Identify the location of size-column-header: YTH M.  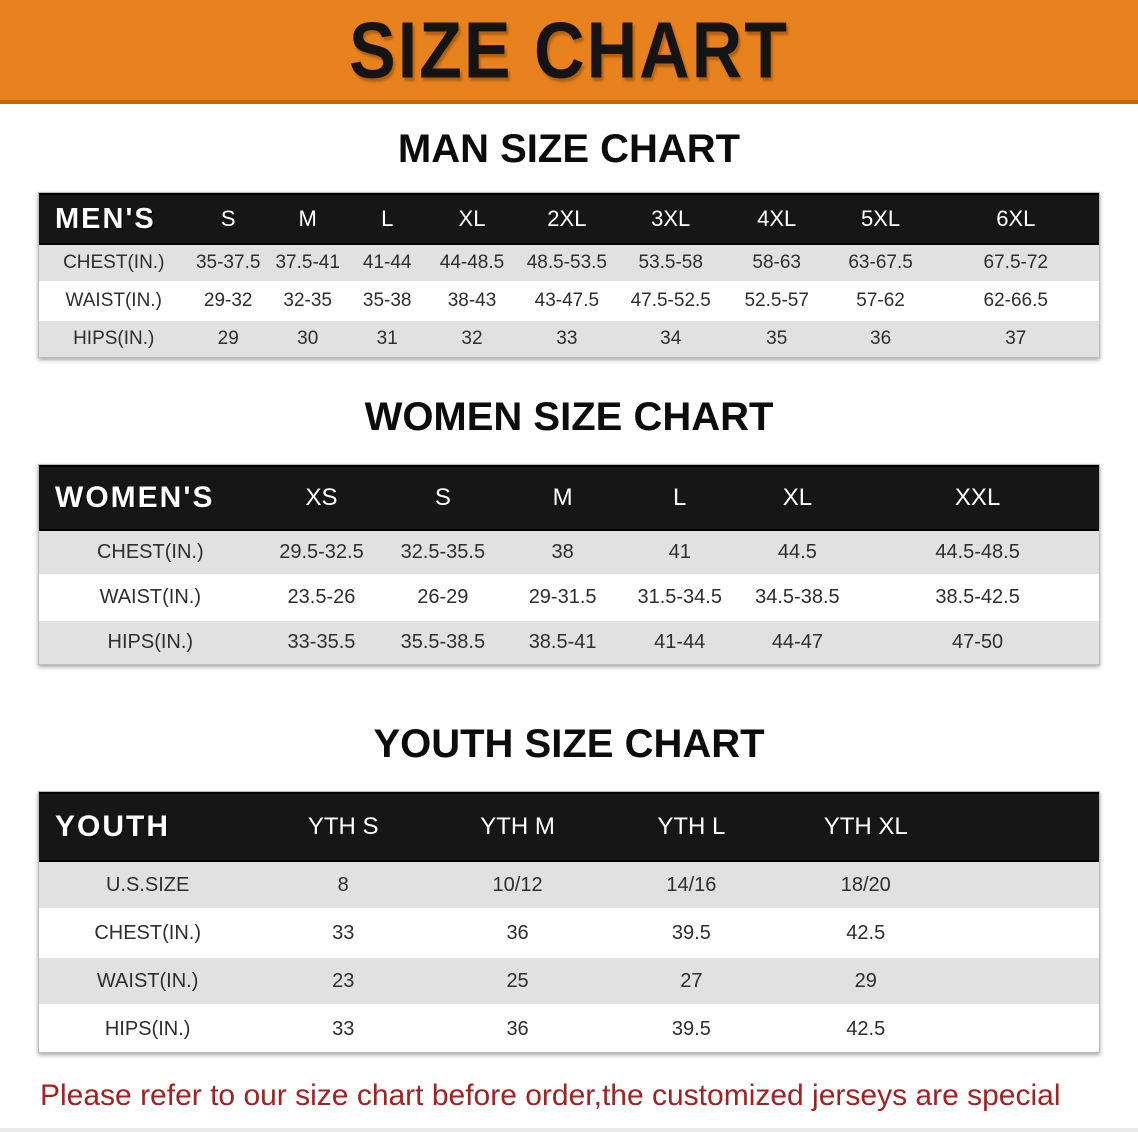
(518, 827).